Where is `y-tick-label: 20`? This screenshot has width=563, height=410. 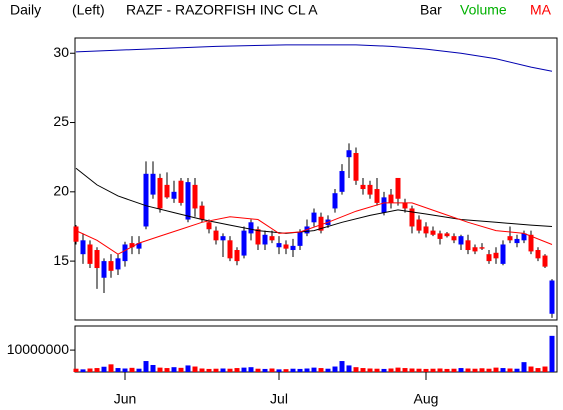
y-tick-label: 20 is located at coordinates (61, 191).